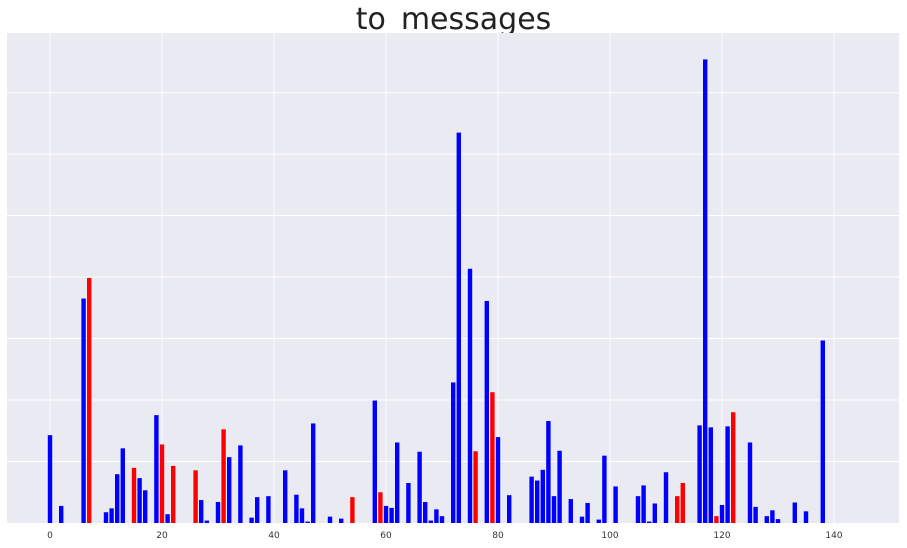  What do you see at coordinates (498, 536) in the screenshot?
I see `x-tick-label: 80` at bounding box center [498, 536].